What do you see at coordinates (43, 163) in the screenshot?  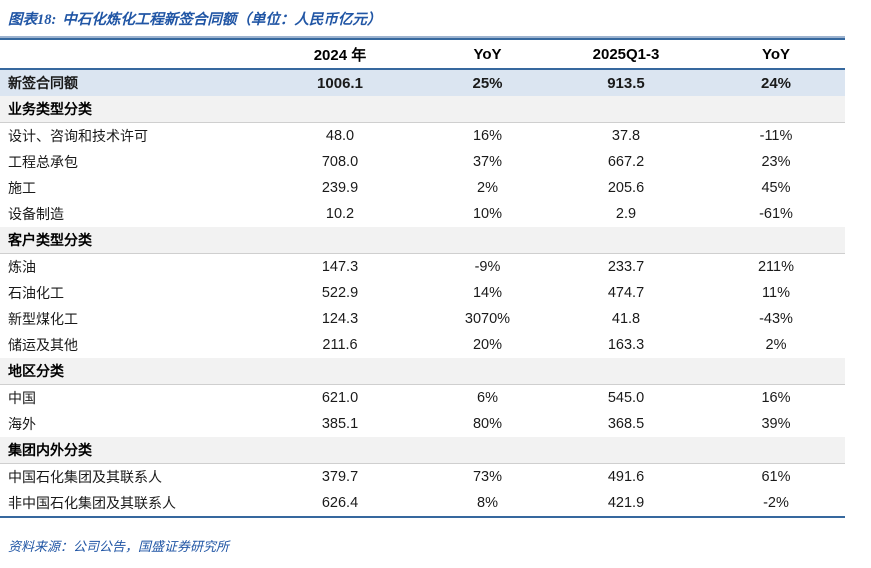 I see `row-label: 工程总承包` at bounding box center [43, 163].